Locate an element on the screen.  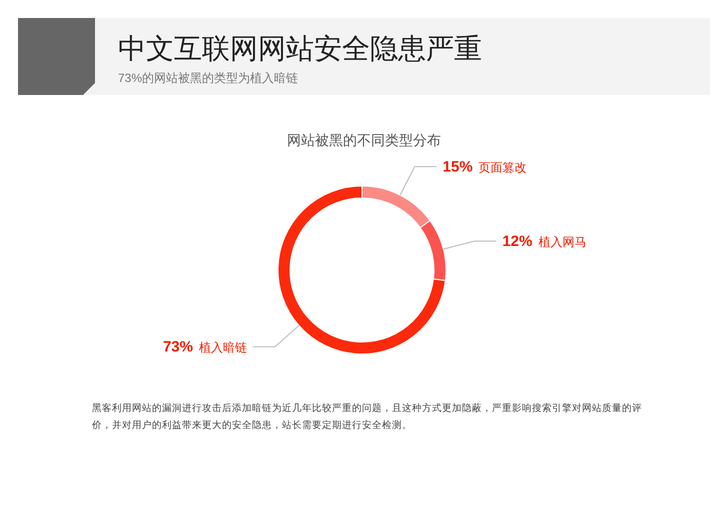
chart-subtitle: 73%的网站被黑的类型为植入暗链 is located at coordinates (208, 78).